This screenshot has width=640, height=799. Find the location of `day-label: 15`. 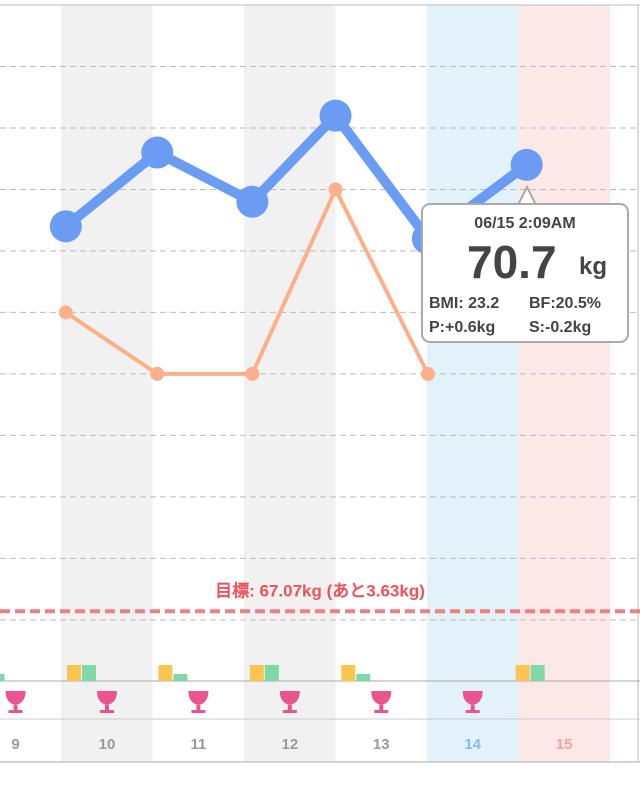

day-label: 15 is located at coordinates (564, 744).